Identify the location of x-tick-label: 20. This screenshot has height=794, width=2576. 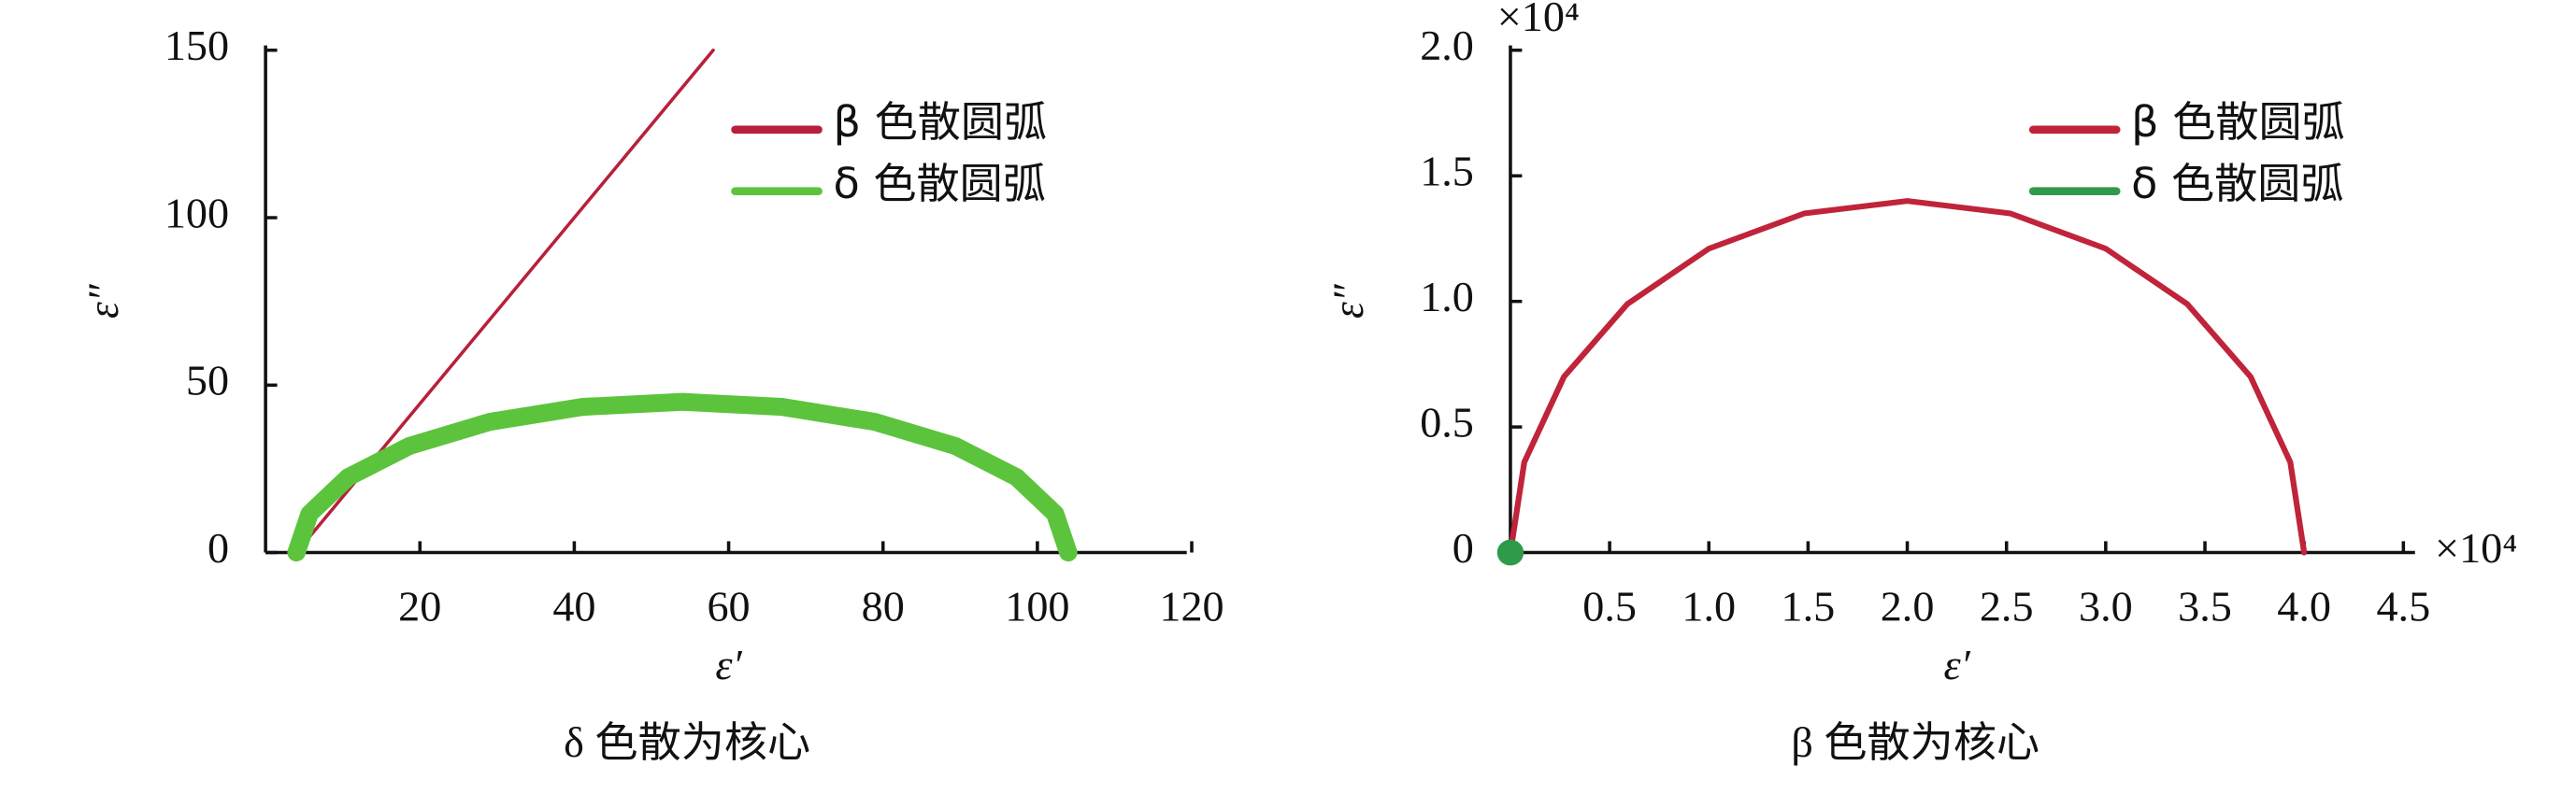
(419, 606).